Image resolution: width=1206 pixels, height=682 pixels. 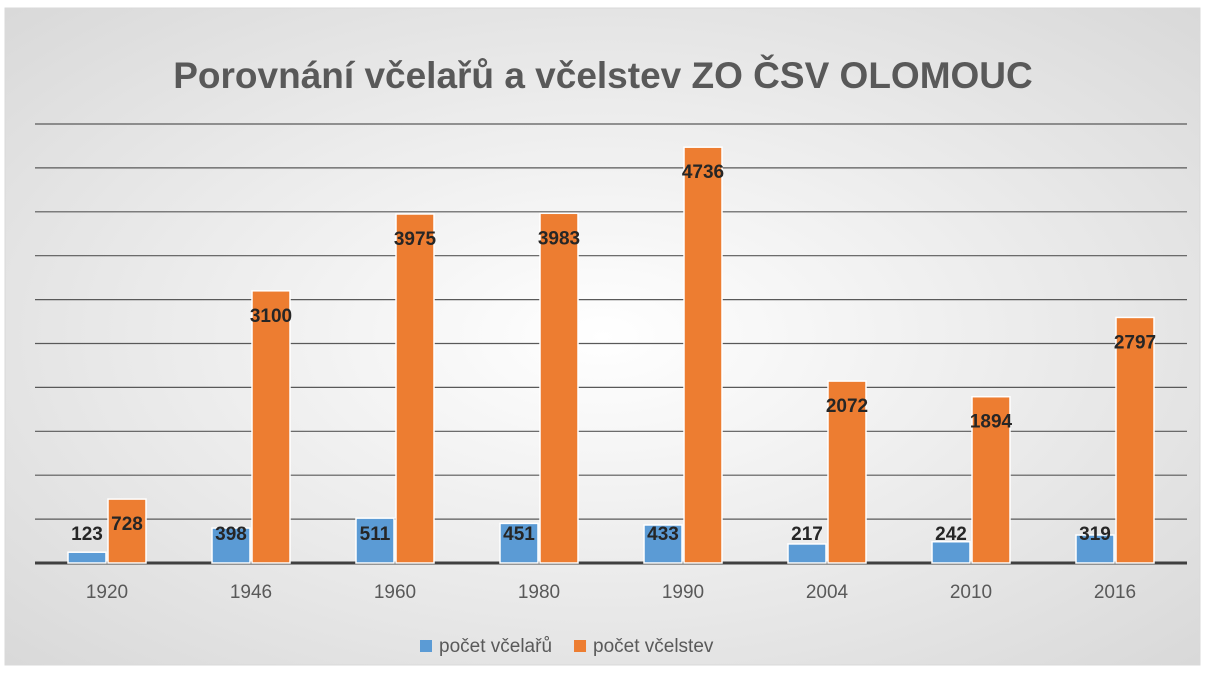 What do you see at coordinates (495, 646) in the screenshot?
I see `legend-label: počet včelařů` at bounding box center [495, 646].